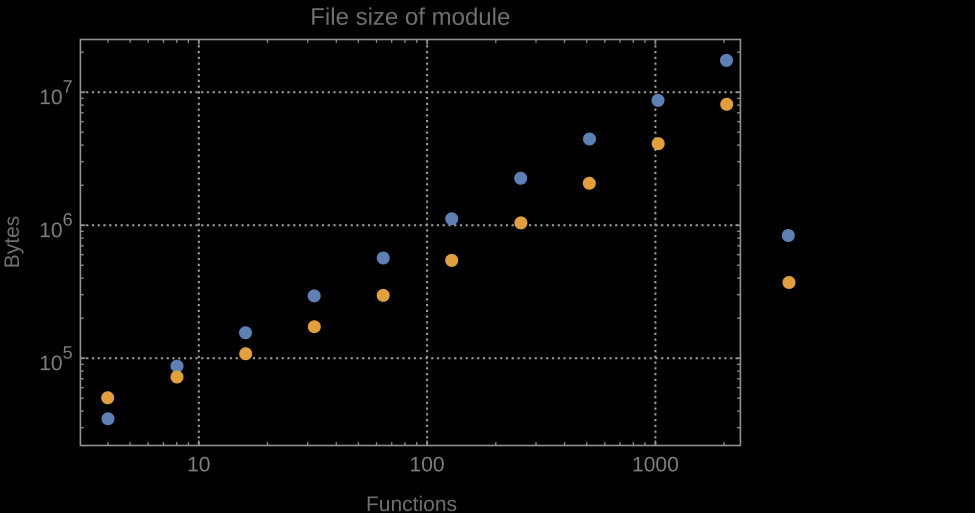  What do you see at coordinates (410, 17) in the screenshot?
I see `svg-text: File size of module` at bounding box center [410, 17].